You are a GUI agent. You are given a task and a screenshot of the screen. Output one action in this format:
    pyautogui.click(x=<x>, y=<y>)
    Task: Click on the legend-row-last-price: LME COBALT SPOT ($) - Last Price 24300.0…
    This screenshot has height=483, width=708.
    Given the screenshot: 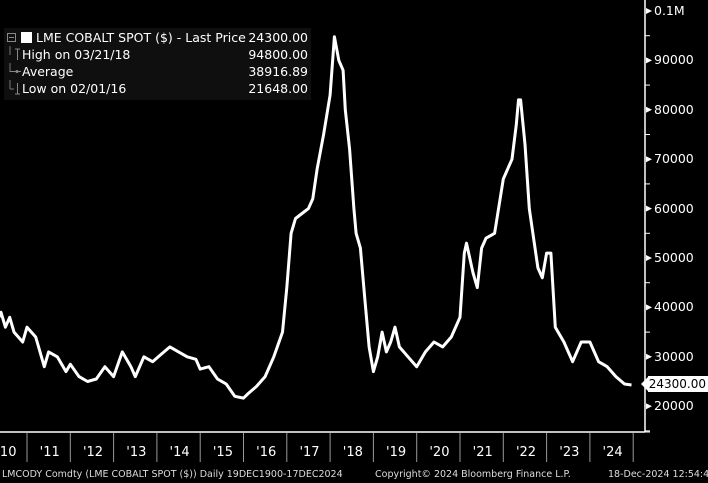 What is the action you would take?
    pyautogui.click(x=157, y=37)
    